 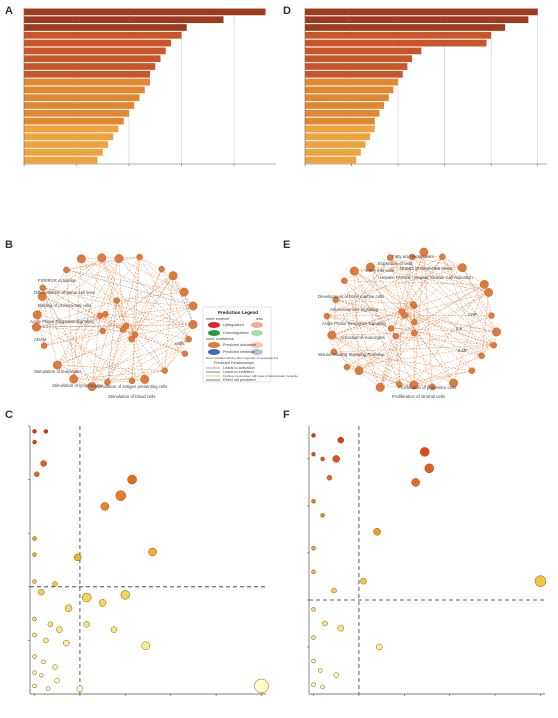 What do you see at coordinates (236, 333) in the screenshot?
I see `legend-downregulated: Downregulated` at bounding box center [236, 333].